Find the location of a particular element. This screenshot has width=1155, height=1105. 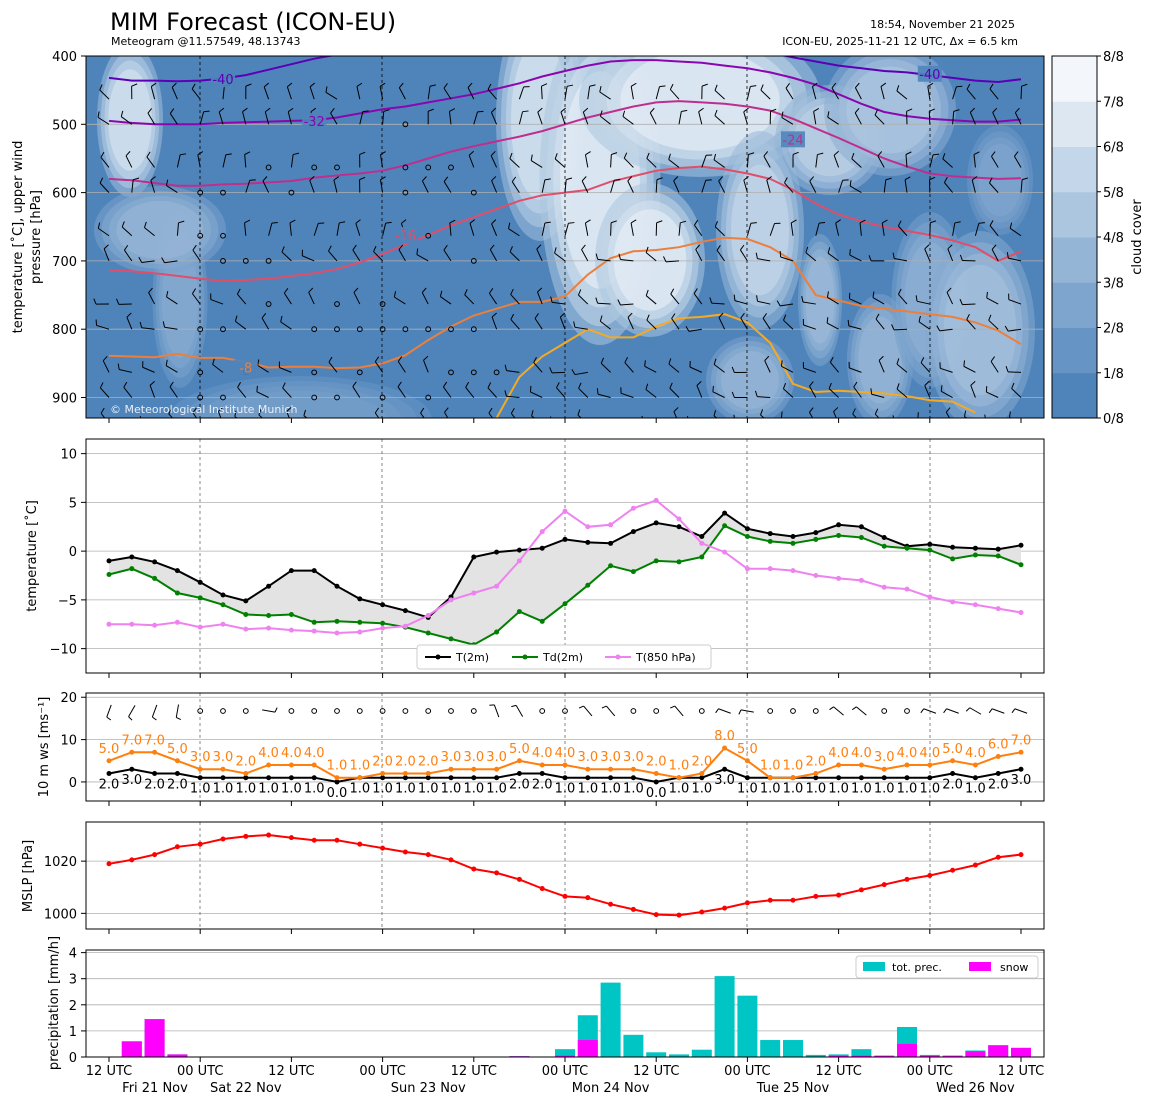

temperature-tick-label: 10 is located at coordinates (68, 455).